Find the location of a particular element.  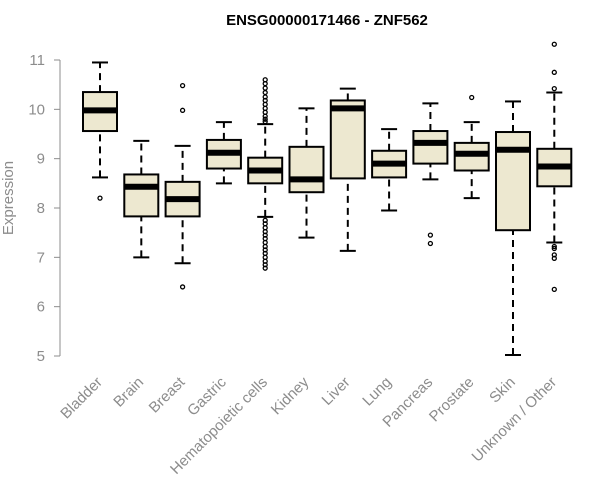

x-category-label: Prostate is located at coordinates (452, 400).